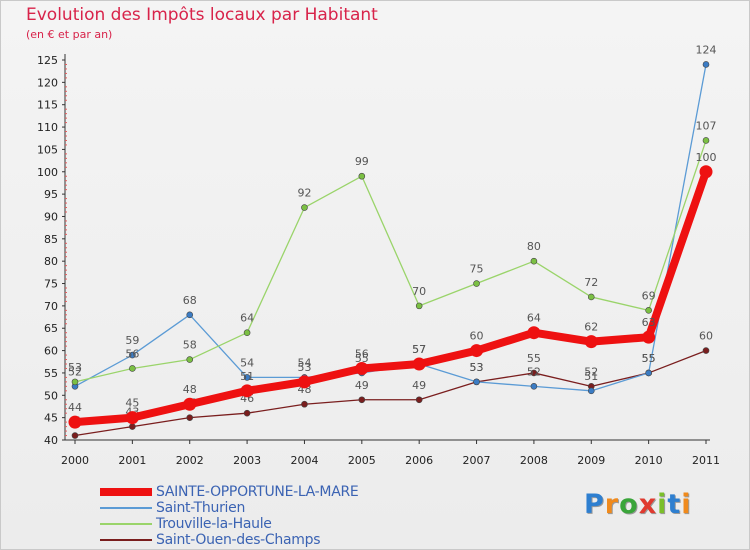 The image size is (750, 550). I want to click on data-label: 68, so click(190, 300).